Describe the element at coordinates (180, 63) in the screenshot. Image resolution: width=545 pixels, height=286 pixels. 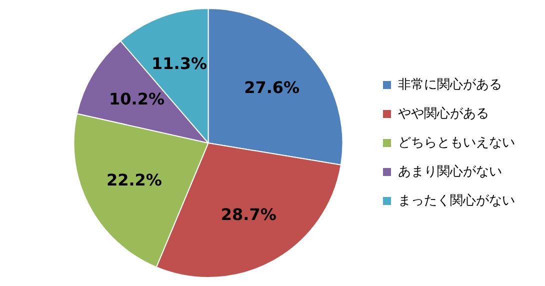
I see `data-label: 11.3%` at that location.